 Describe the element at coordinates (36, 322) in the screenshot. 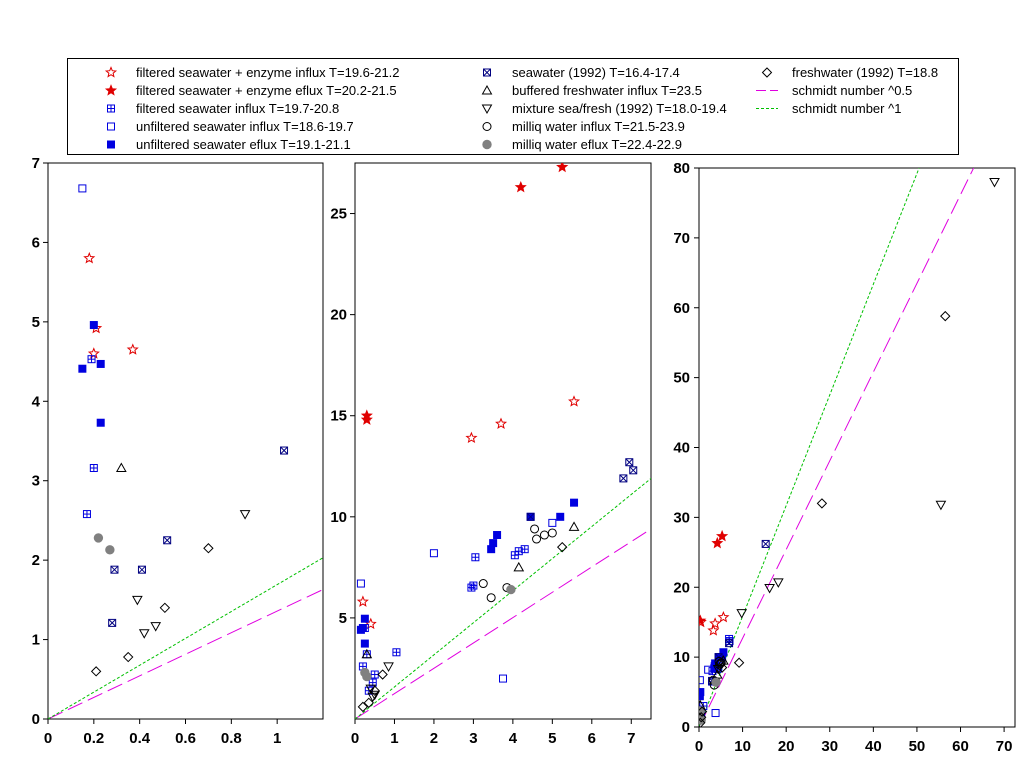

I see `y-tick-label: 5` at that location.